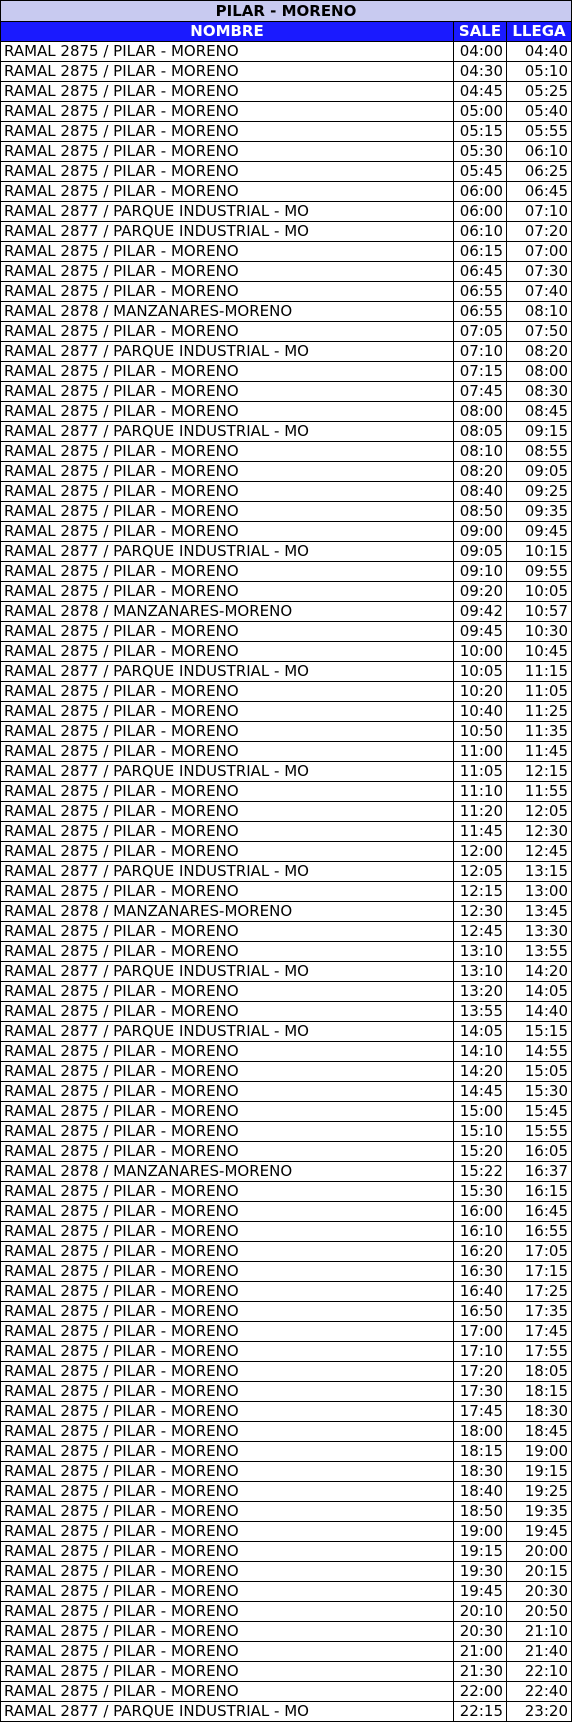 Image resolution: width=572 pixels, height=1722 pixels. What do you see at coordinates (480, 1211) in the screenshot?
I see `departure-time-cell: 16:00` at bounding box center [480, 1211].